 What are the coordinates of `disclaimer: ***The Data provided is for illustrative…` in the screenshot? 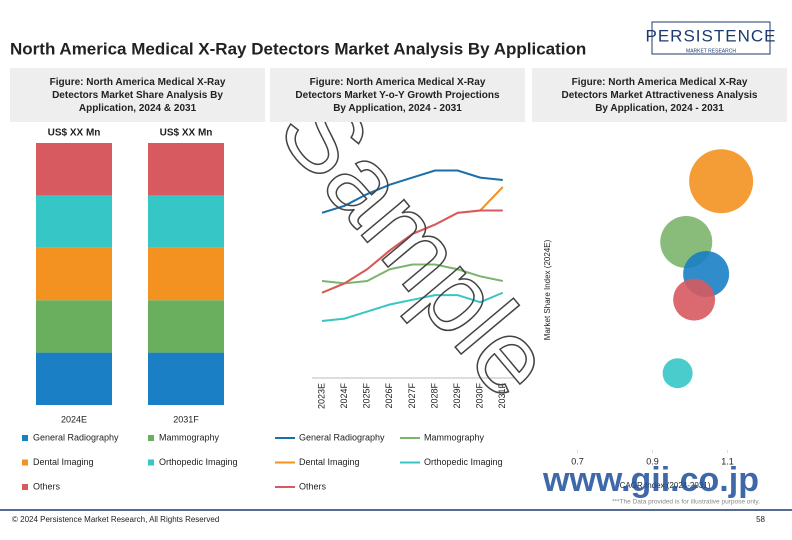 It's located at (686, 502).